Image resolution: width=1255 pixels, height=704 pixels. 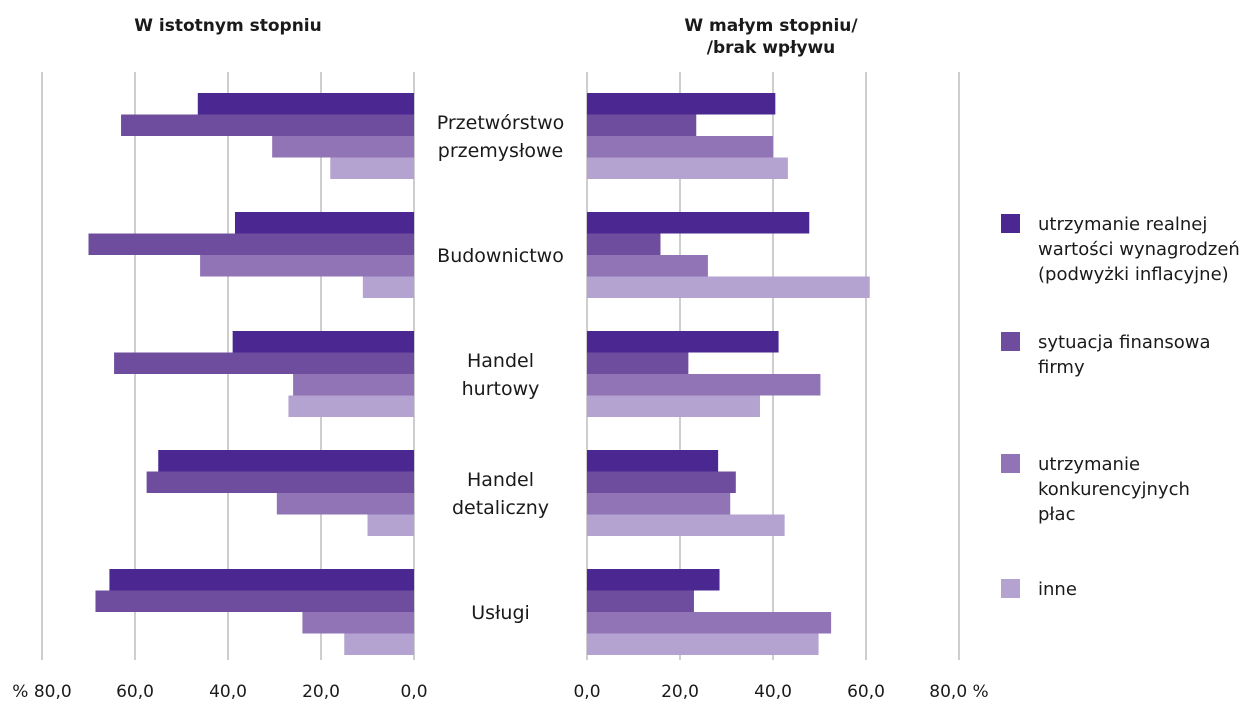 What do you see at coordinates (1057, 589) in the screenshot?
I see `legend-label-3: inne` at bounding box center [1057, 589].